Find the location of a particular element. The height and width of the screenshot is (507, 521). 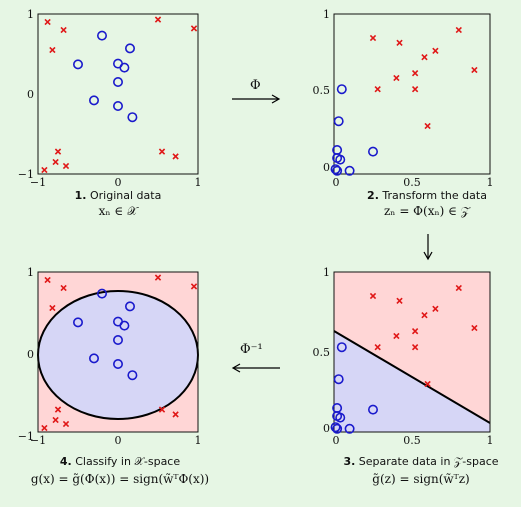

arrow-phi-inverse is located at coordinates (255, 368).